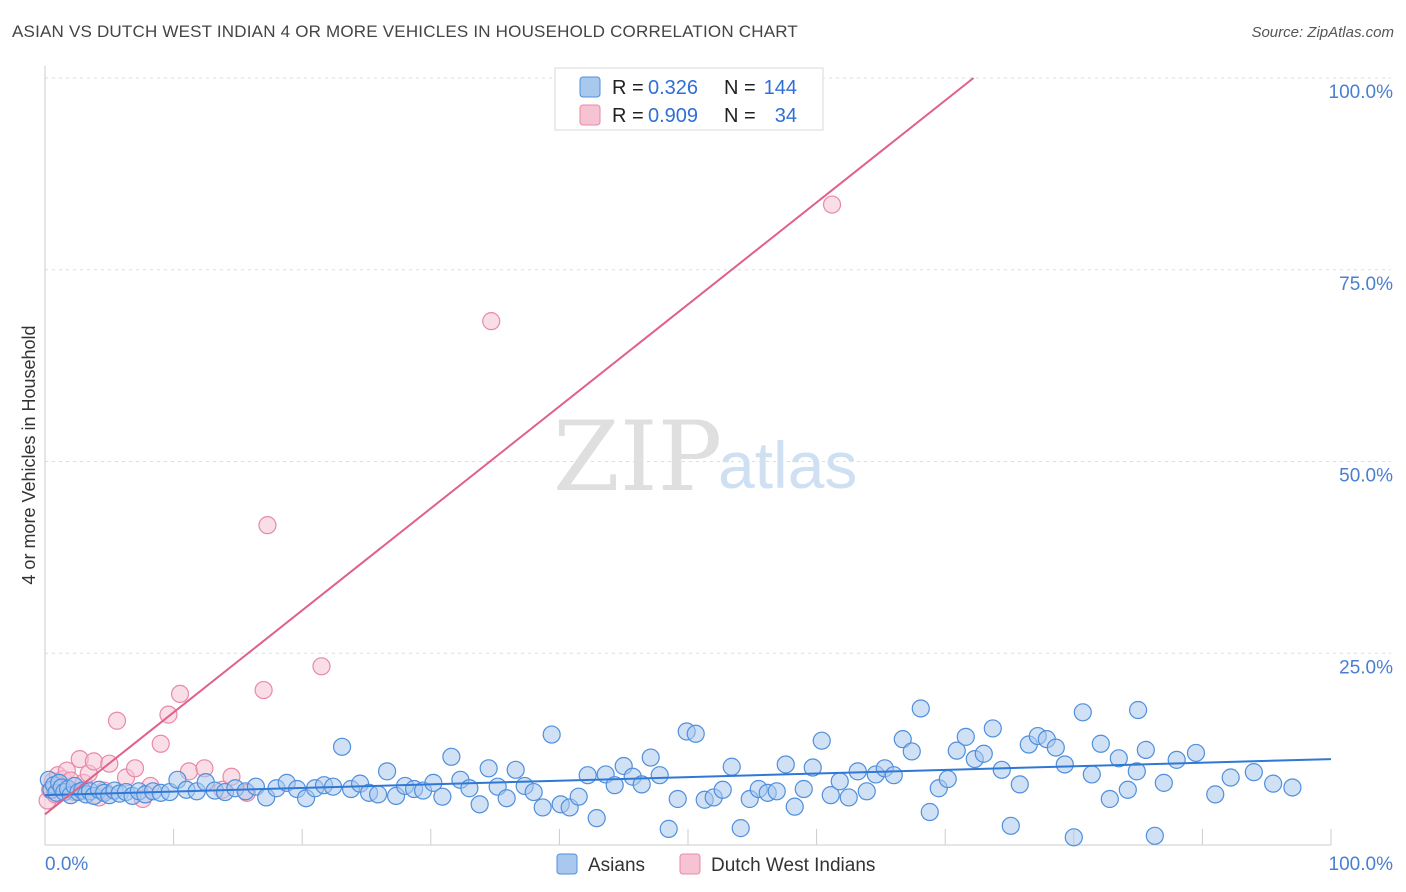 This screenshot has width=1406, height=892. What do you see at coordinates (1322, 32) in the screenshot?
I see `source-label: Source: ZipAtlas.com` at bounding box center [1322, 32].